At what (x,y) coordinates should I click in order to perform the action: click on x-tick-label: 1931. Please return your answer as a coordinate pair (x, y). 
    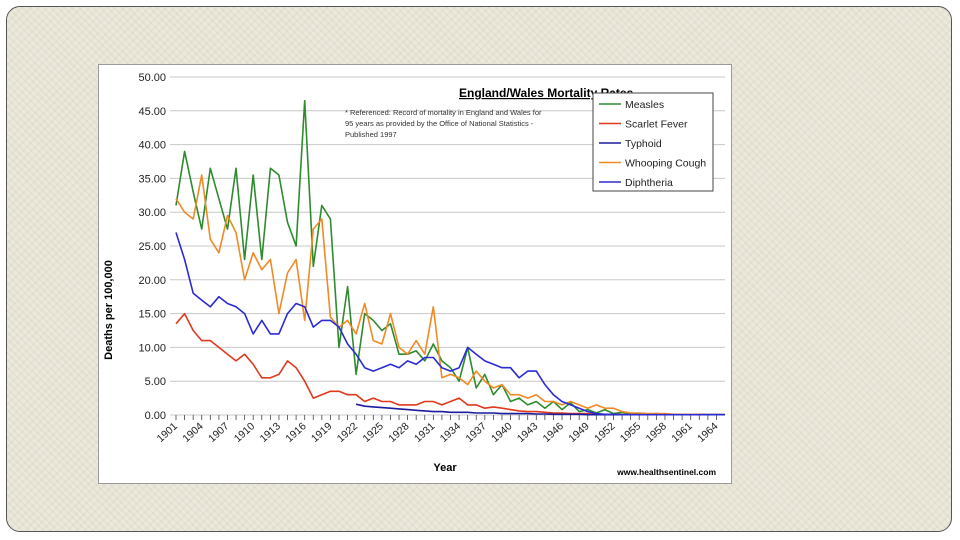
    Looking at the image, I should click on (425, 432).